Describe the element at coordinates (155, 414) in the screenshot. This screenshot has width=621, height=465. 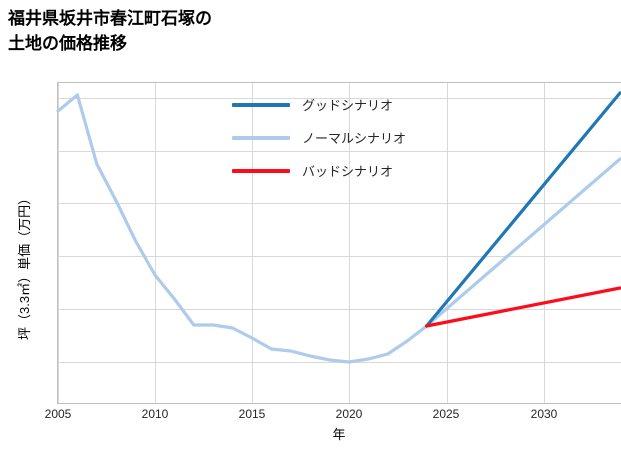
I see `xtick-2010: 2010` at that location.